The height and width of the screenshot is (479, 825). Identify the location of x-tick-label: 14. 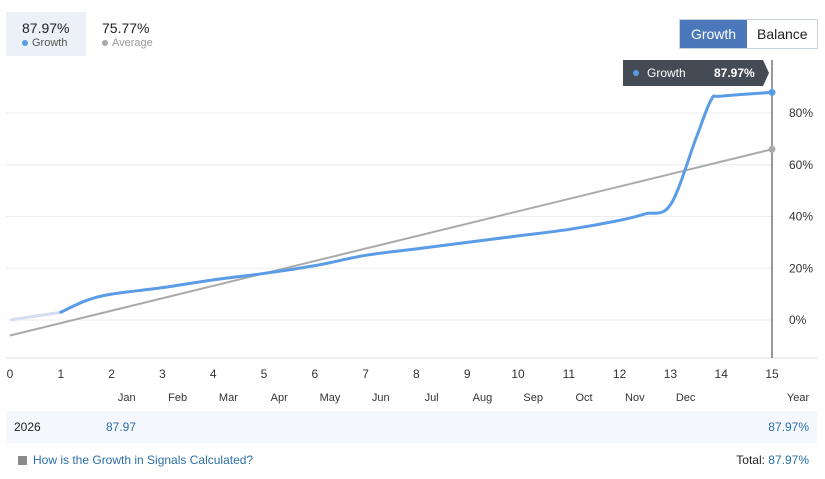
(722, 374).